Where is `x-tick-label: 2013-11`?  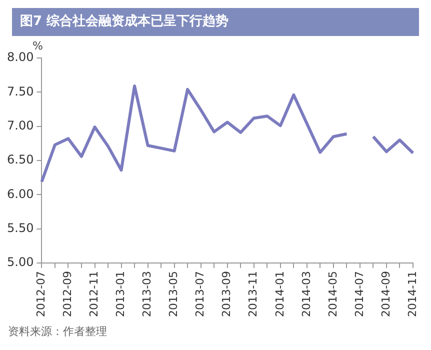 x-tick-label: 2013-11 is located at coordinates (253, 294).